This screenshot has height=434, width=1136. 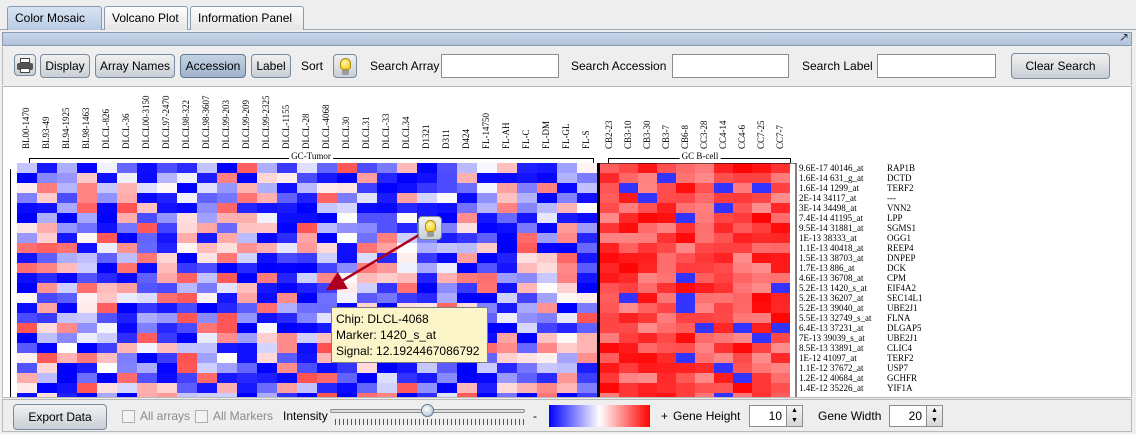 What do you see at coordinates (1123, 37) in the screenshot?
I see `expand-arrow-icon: ↗` at bounding box center [1123, 37].